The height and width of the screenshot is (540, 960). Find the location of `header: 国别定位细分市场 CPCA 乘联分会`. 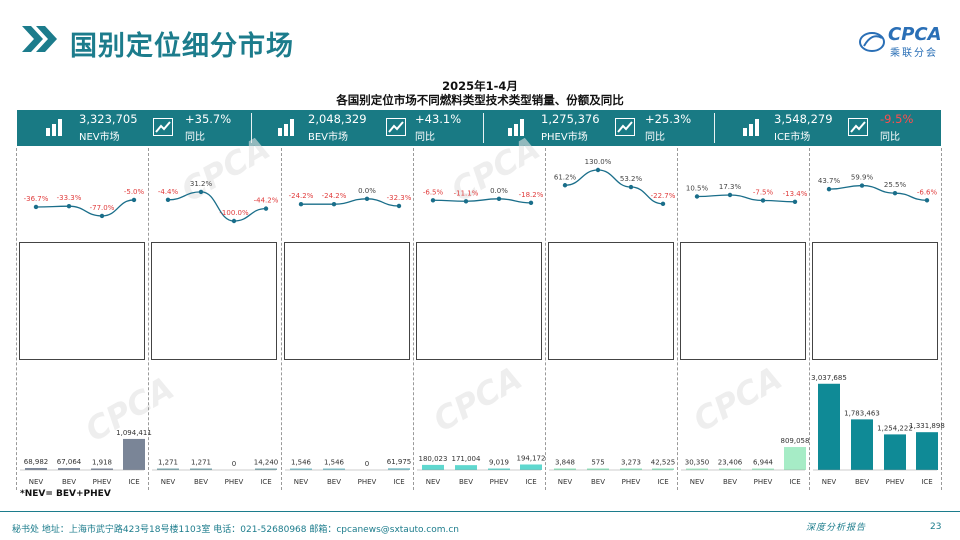

header: 国别定位细分市场 CPCA 乘联分会 is located at coordinates (480, 31).